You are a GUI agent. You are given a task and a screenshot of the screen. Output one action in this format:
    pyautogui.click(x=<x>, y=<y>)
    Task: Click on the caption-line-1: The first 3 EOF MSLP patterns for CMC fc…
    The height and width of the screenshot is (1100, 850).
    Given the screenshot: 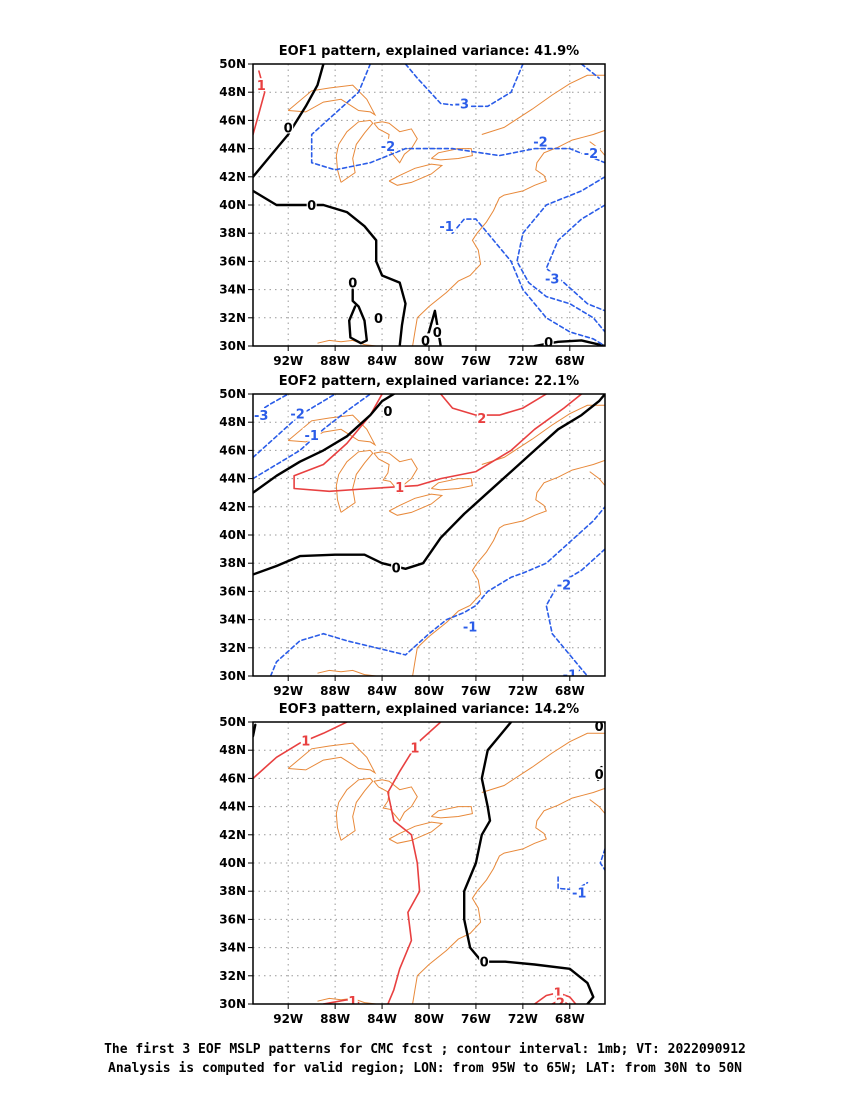 What is the action you would take?
    pyautogui.click(x=425, y=1049)
    